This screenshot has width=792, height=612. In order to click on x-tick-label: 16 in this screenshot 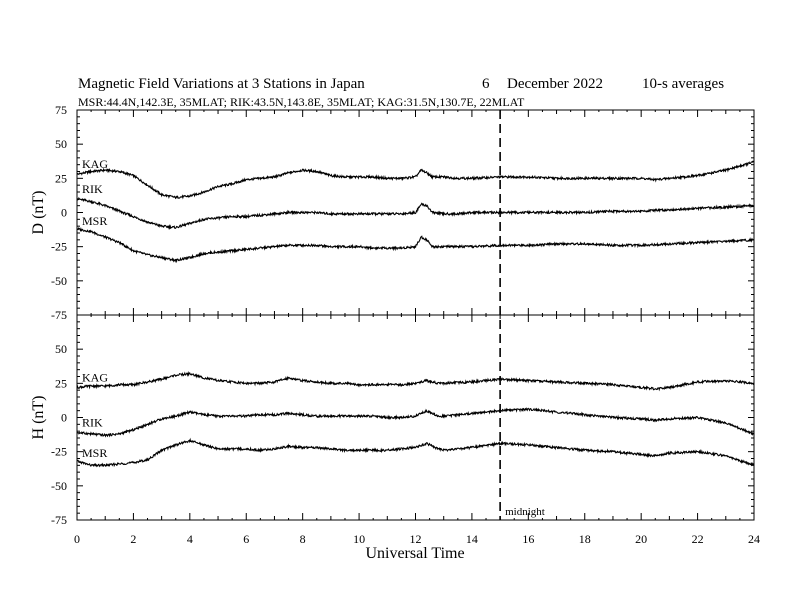, I will do `click(528, 539)`.